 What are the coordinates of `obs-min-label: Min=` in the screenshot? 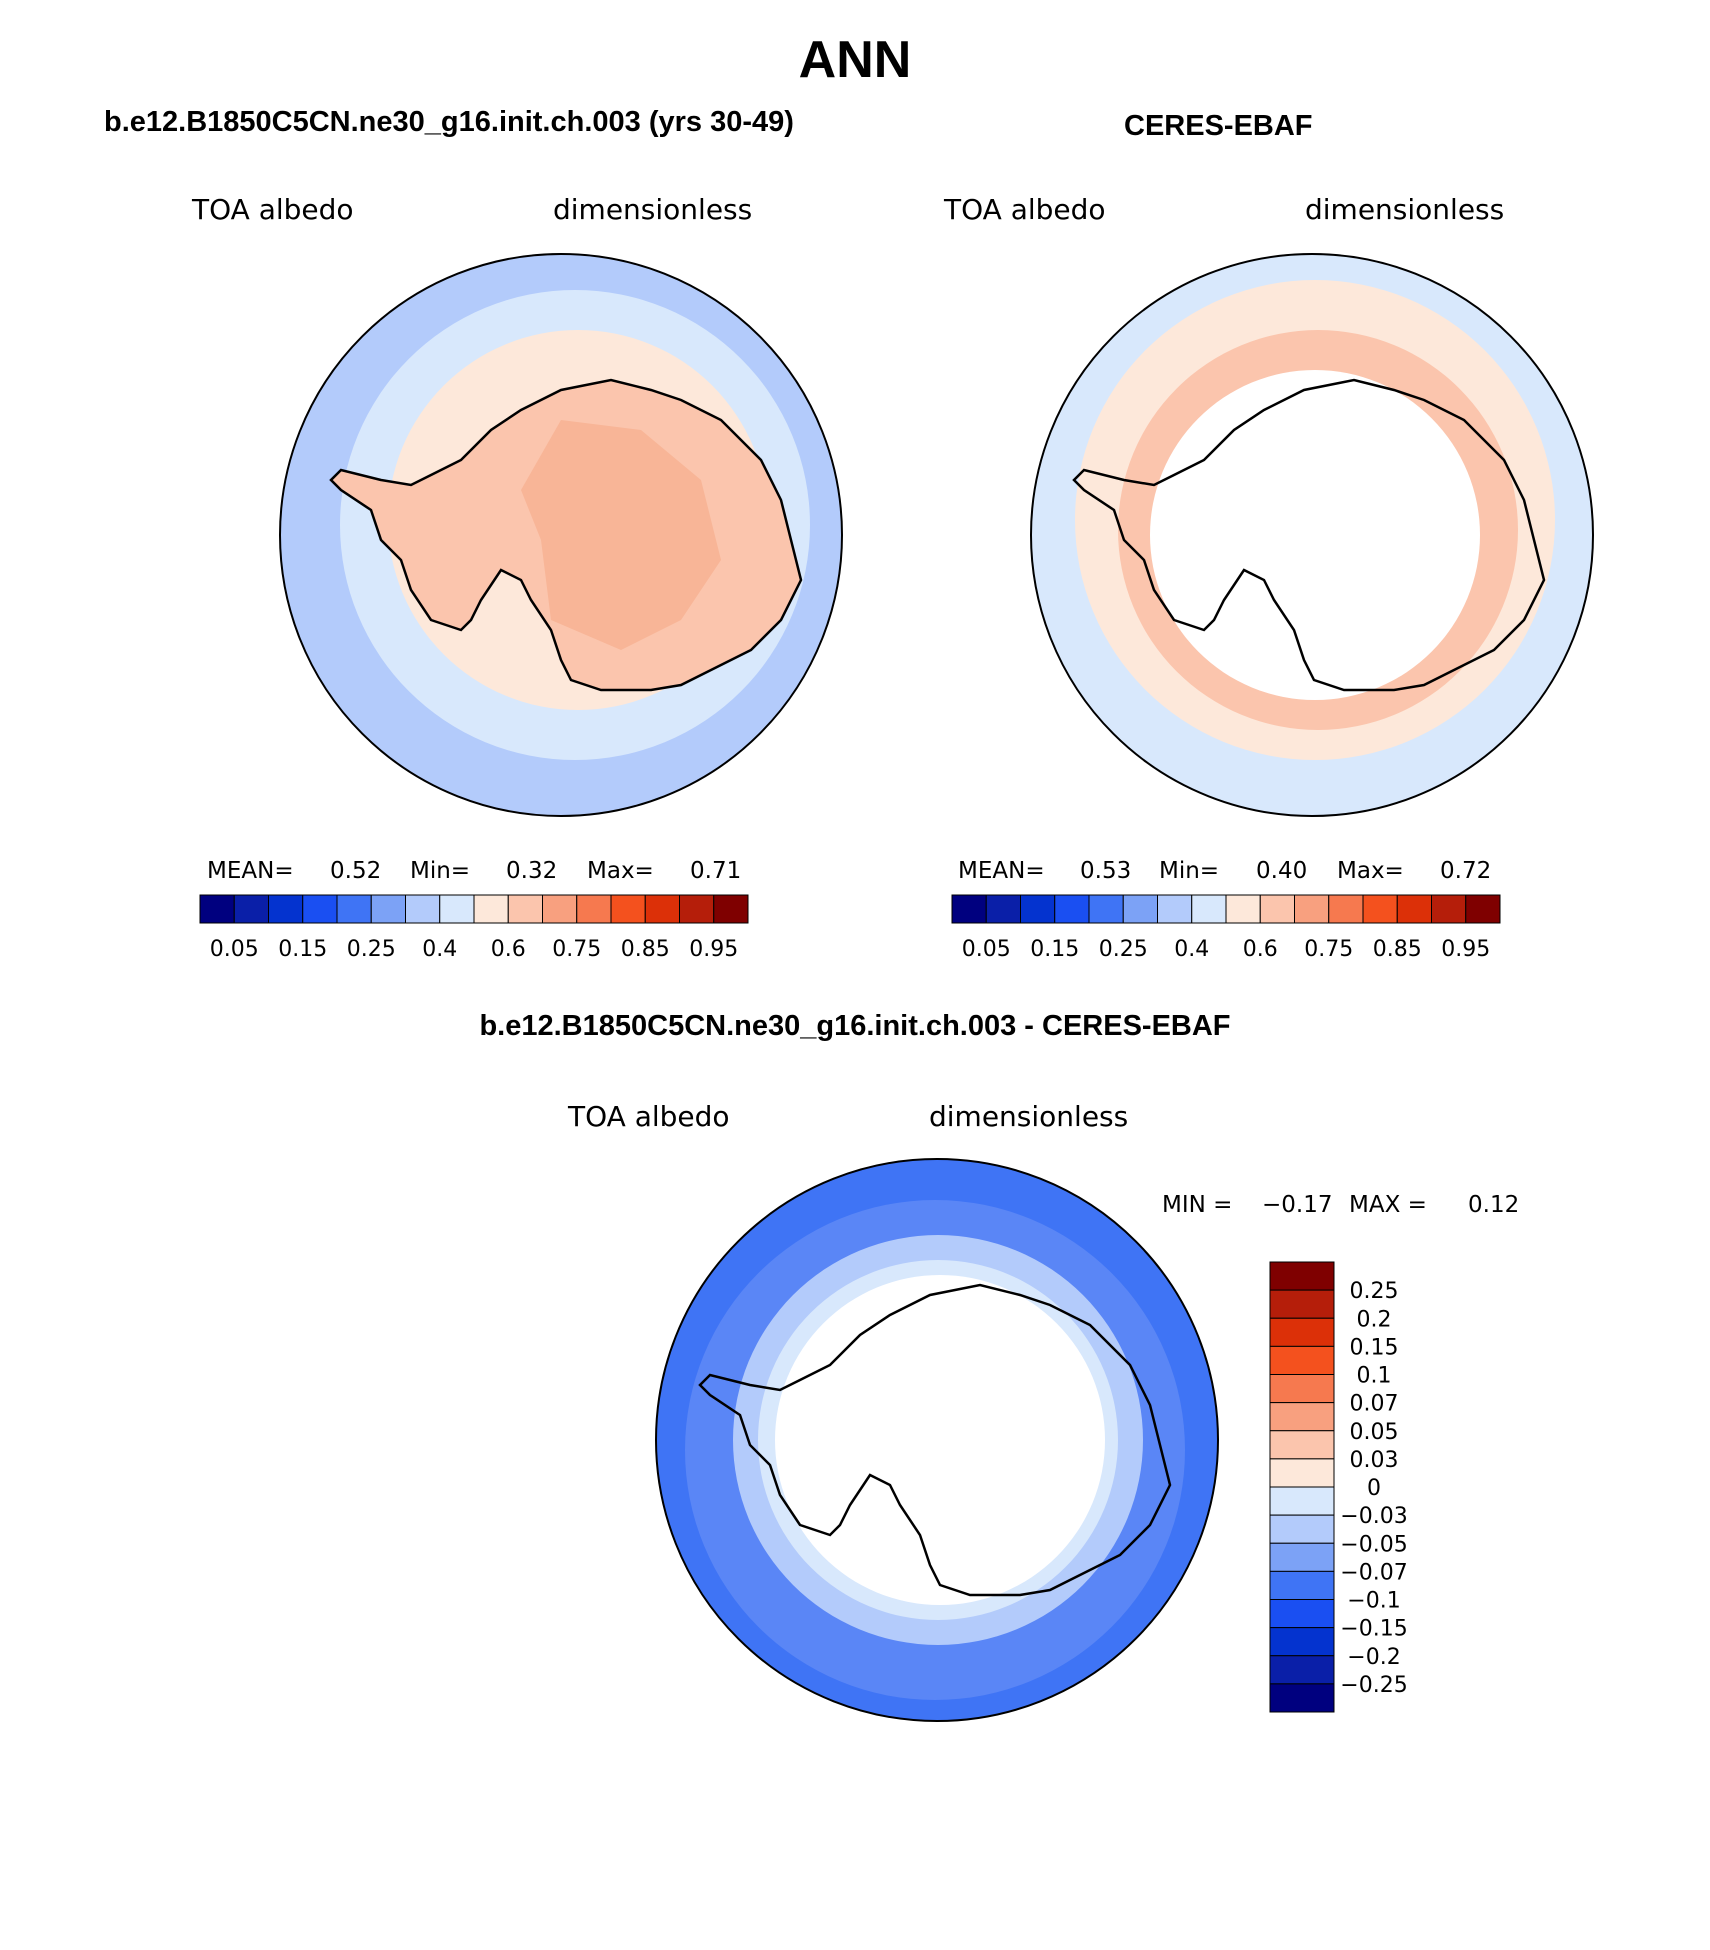 It's located at (1189, 871).